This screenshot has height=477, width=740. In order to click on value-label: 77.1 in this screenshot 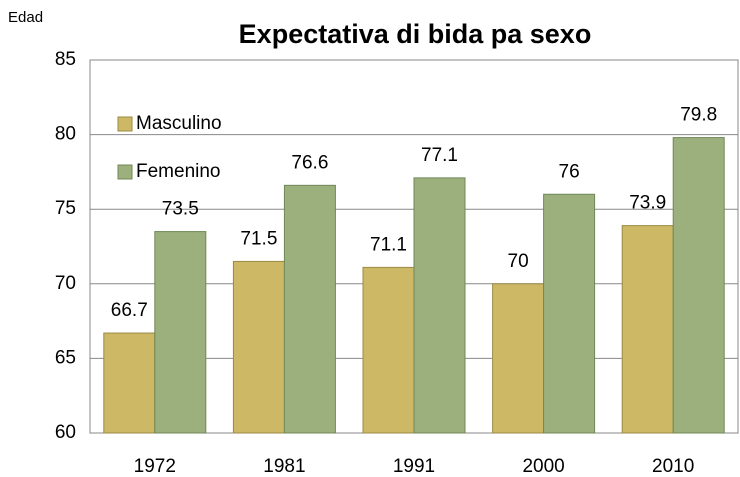, I will do `click(439, 155)`.